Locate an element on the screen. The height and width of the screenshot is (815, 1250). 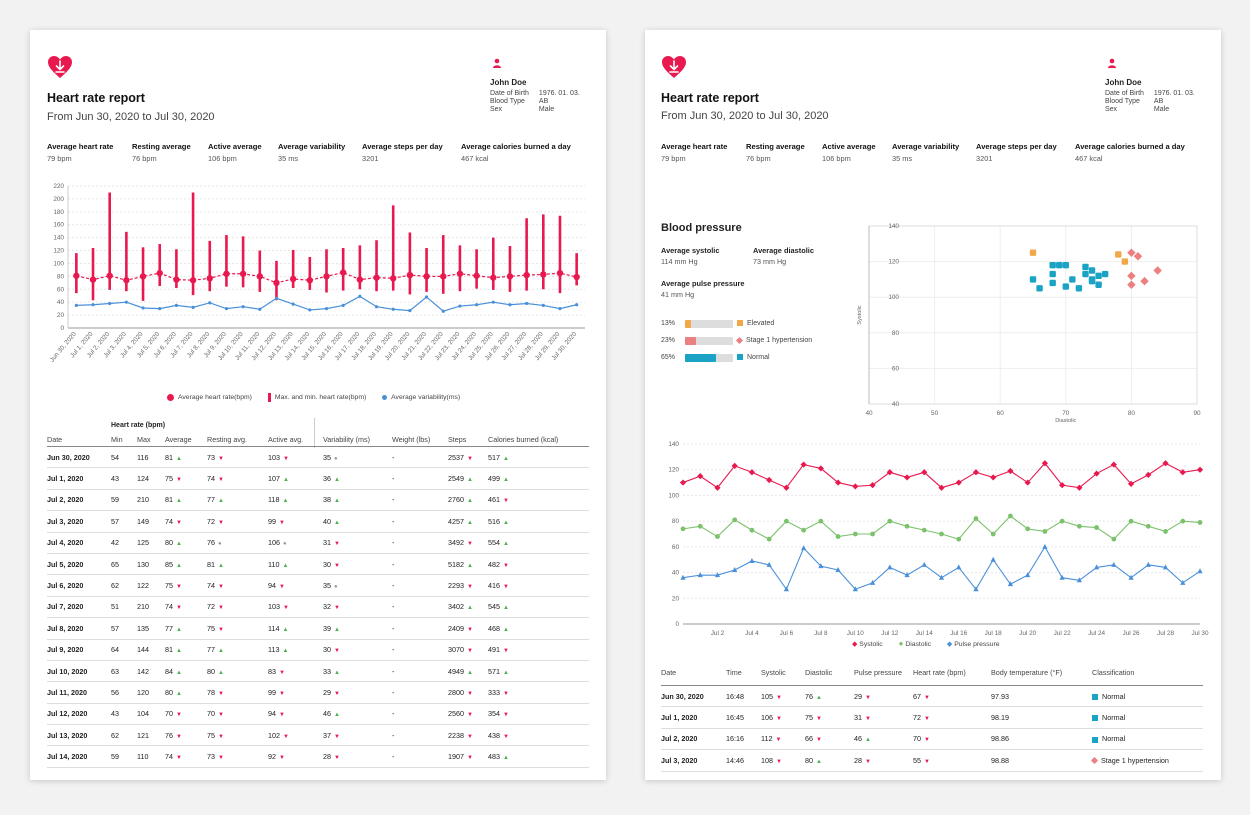
dob-value: 1976. 01. 03. is located at coordinates (1174, 93).